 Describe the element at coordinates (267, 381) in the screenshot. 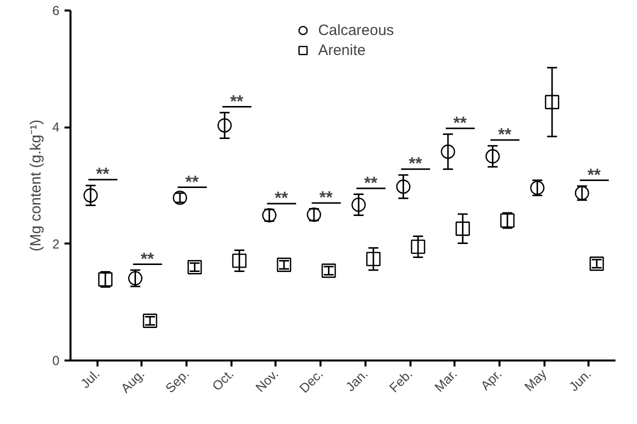

I see `x-tick-label: Nov.` at that location.